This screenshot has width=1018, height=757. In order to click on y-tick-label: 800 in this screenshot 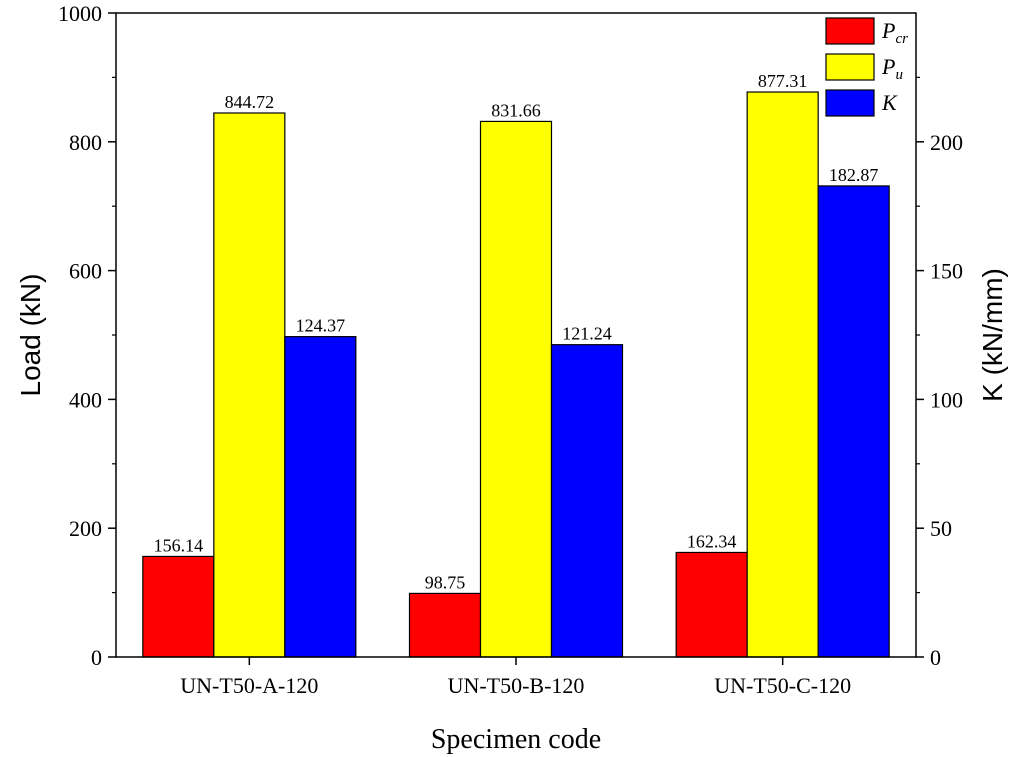, I will do `click(85, 142)`.